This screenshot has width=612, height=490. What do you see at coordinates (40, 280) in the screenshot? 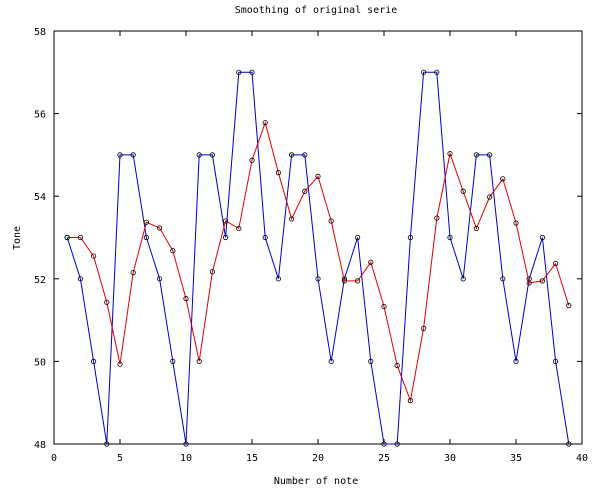
I see `y-tick-label: 52` at bounding box center [40, 280].